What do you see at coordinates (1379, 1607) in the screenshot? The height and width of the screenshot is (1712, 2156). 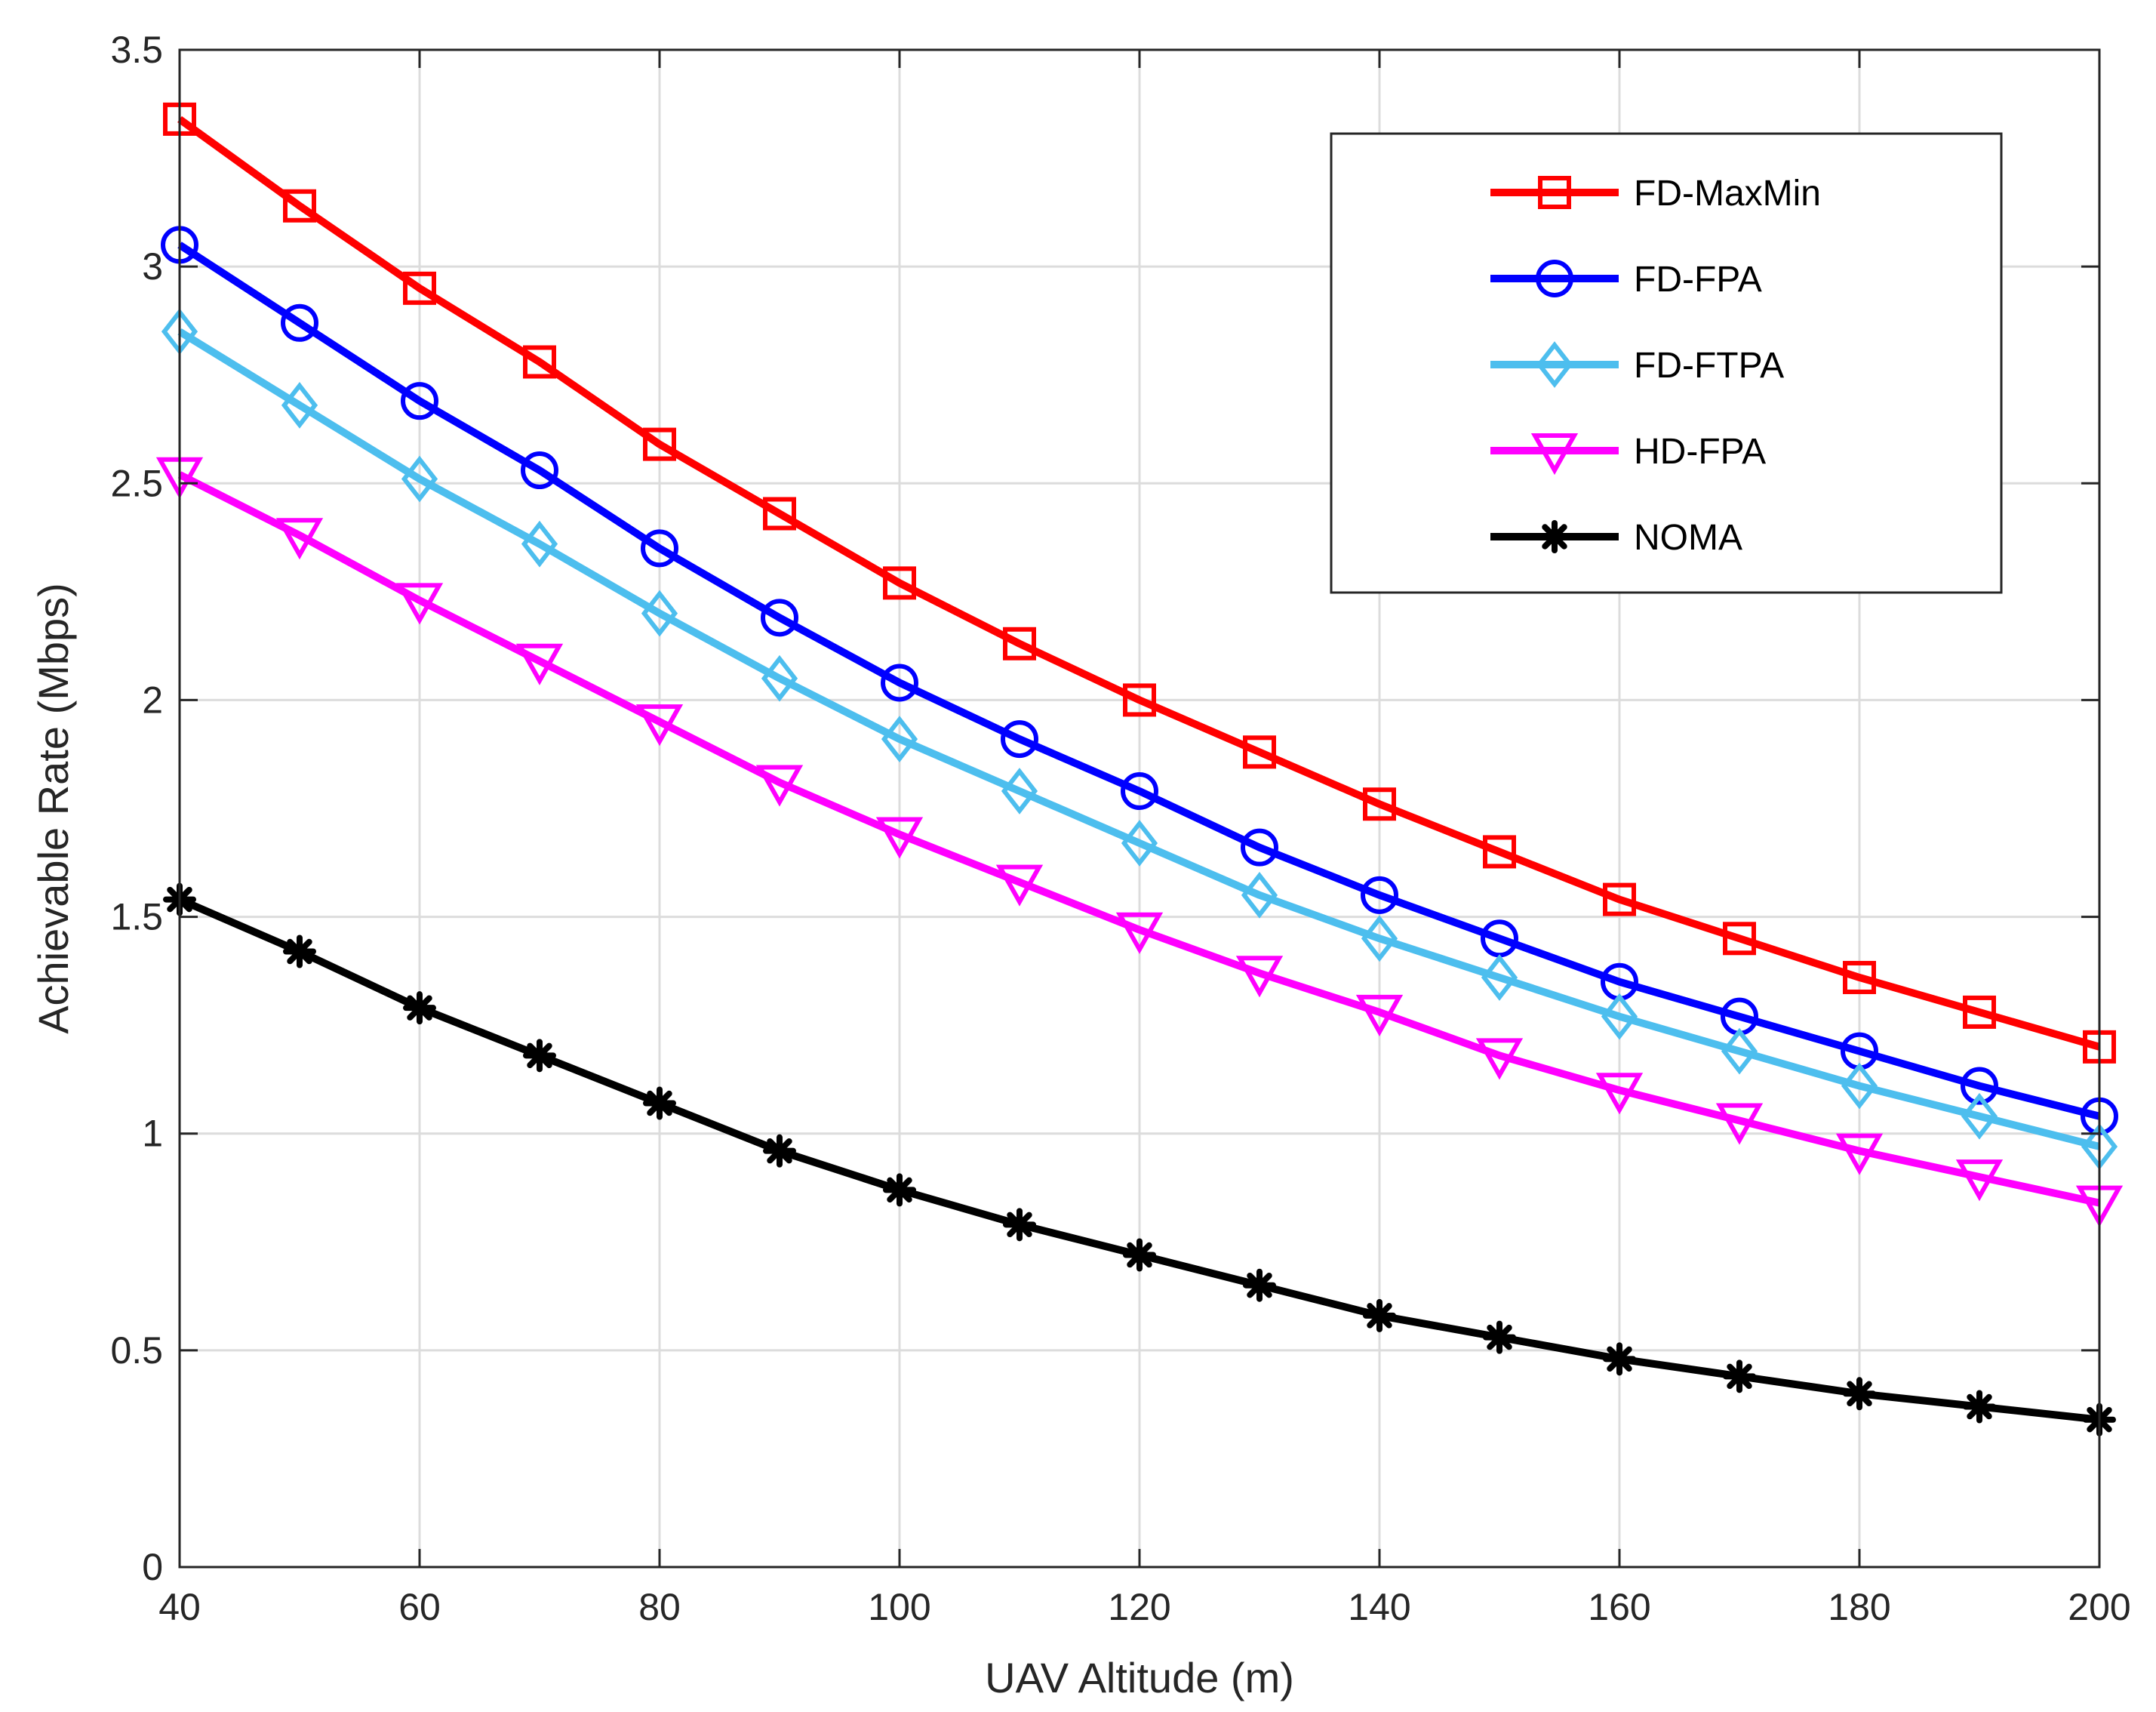 I see `x-tick-label: 140` at bounding box center [1379, 1607].